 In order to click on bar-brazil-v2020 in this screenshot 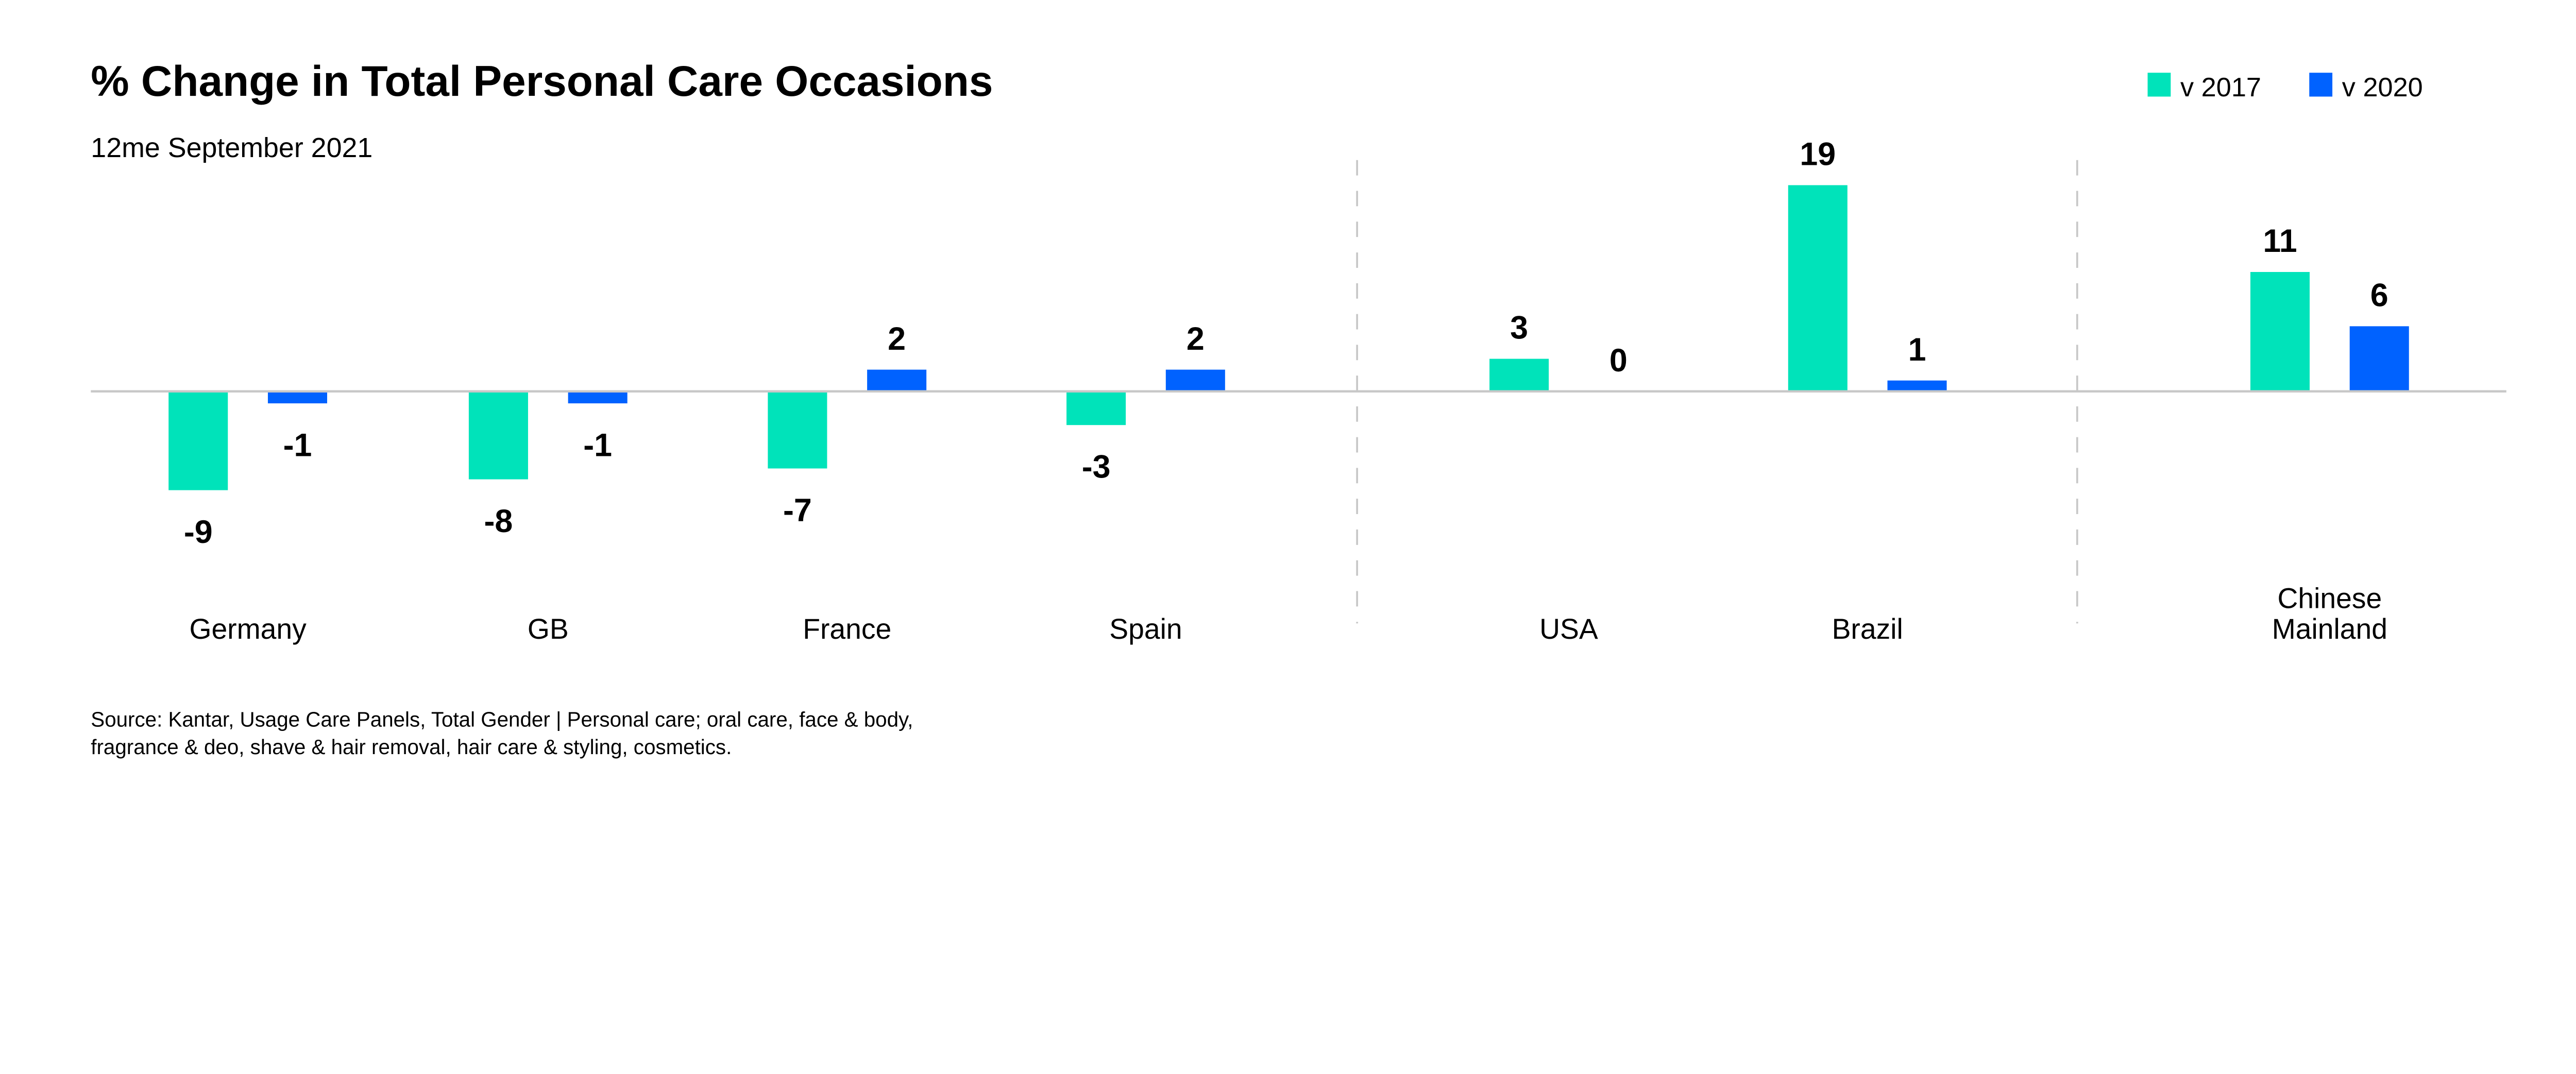, I will do `click(1917, 385)`.